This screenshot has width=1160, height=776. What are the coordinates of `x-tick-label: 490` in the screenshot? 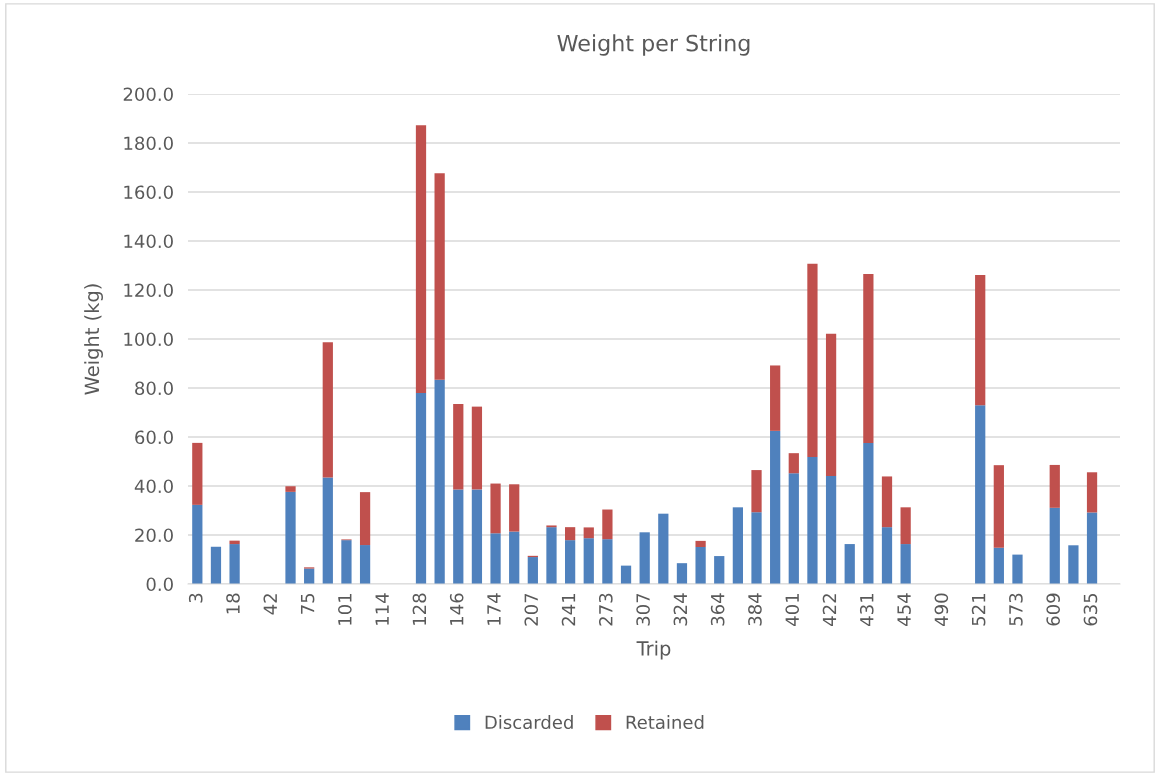 It's located at (941, 609).